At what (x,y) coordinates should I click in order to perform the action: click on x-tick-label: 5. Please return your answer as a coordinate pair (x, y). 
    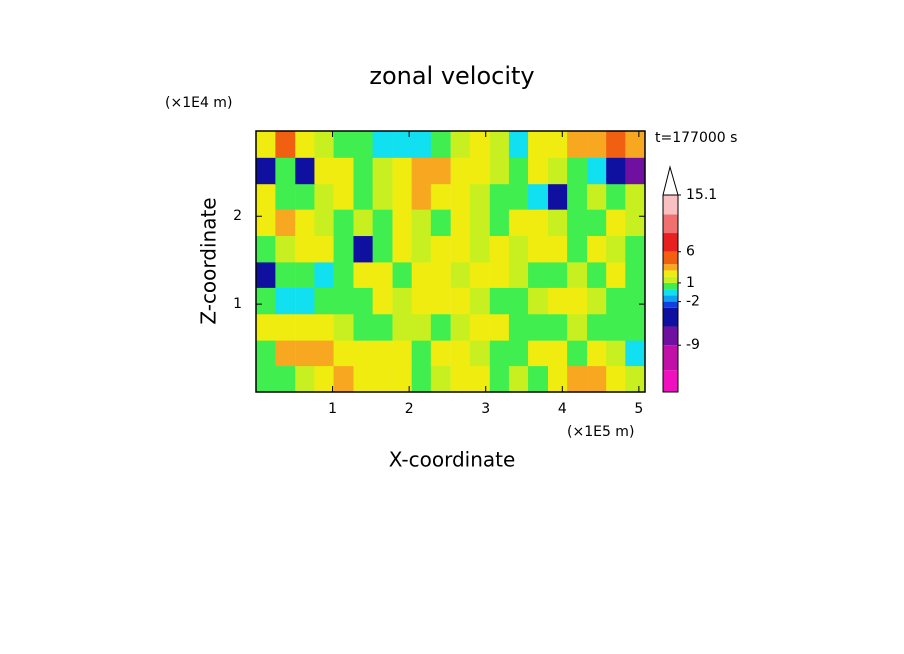
    Looking at the image, I should click on (638, 409).